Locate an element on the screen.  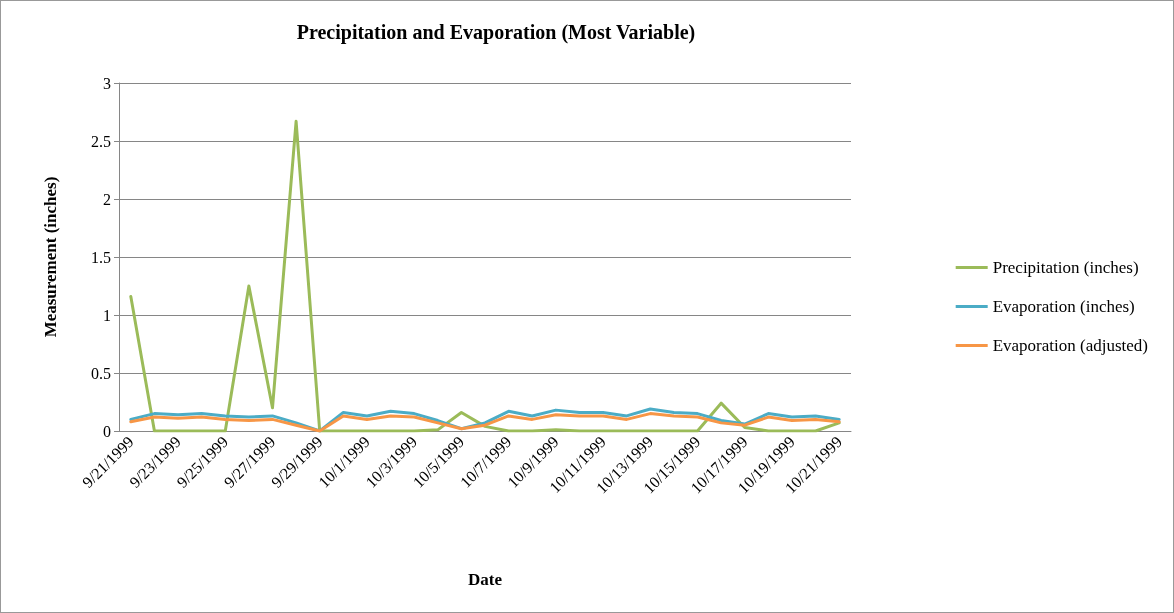
y-tick-label: 1 is located at coordinates (107, 315).